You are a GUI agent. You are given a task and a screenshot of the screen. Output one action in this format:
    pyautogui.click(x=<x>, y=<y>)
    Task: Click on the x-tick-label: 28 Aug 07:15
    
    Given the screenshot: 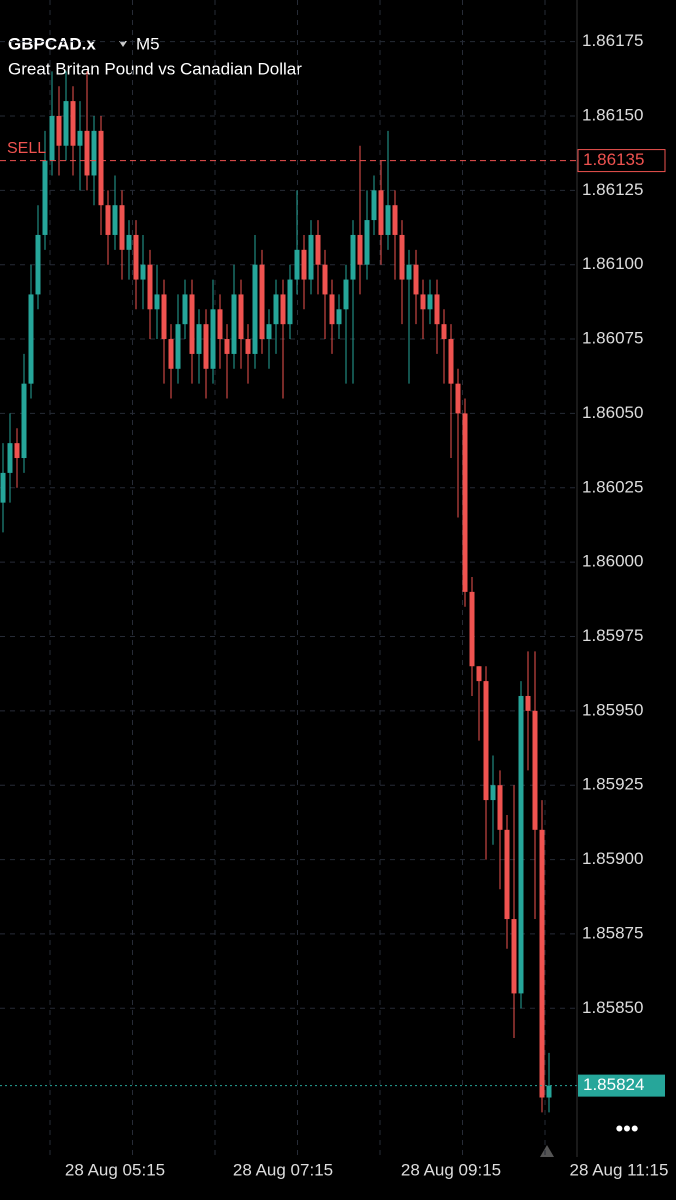 What is the action you would take?
    pyautogui.click(x=283, y=1169)
    